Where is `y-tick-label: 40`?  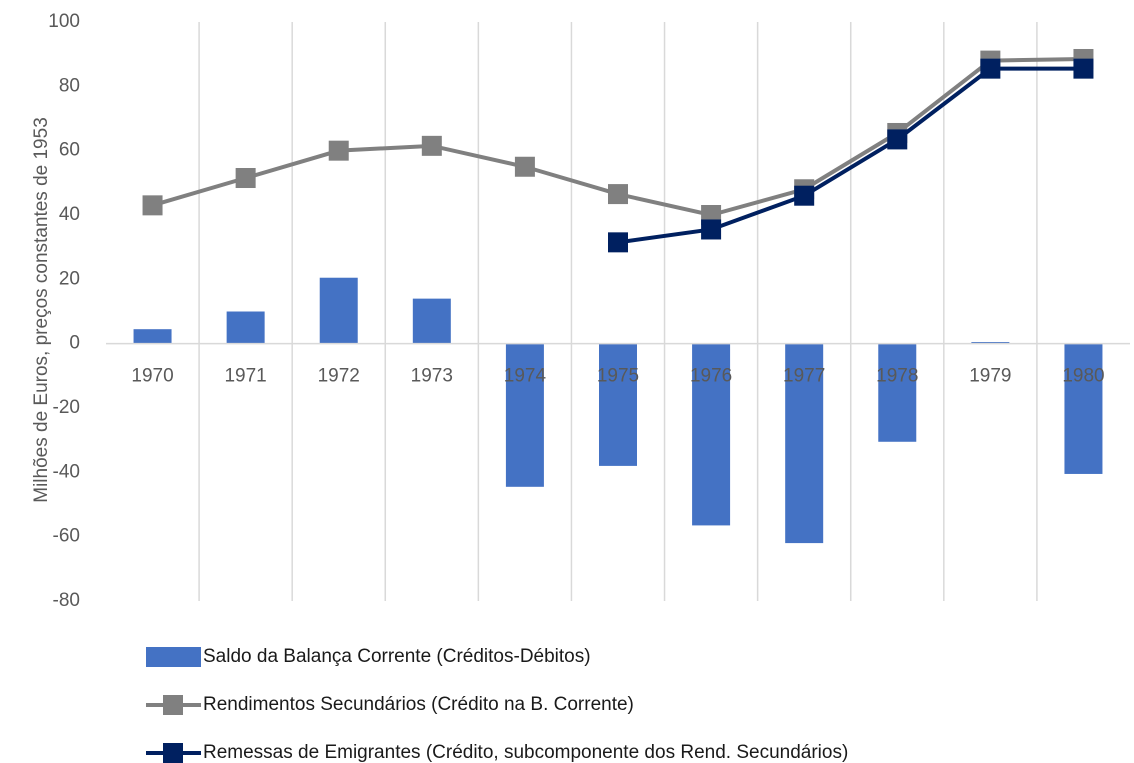
y-tick-label: 40 is located at coordinates (69, 214).